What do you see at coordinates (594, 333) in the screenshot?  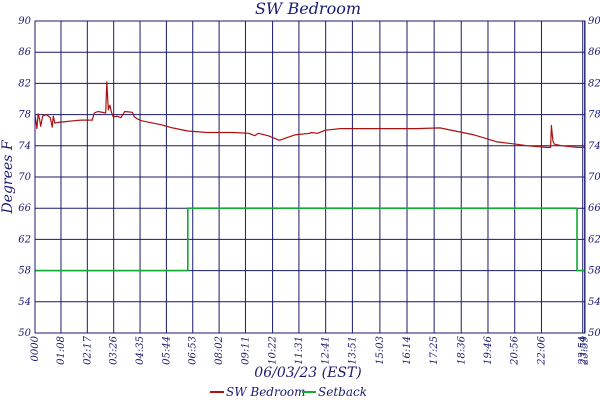 I see `y-tick-label-right: 50` at bounding box center [594, 333].